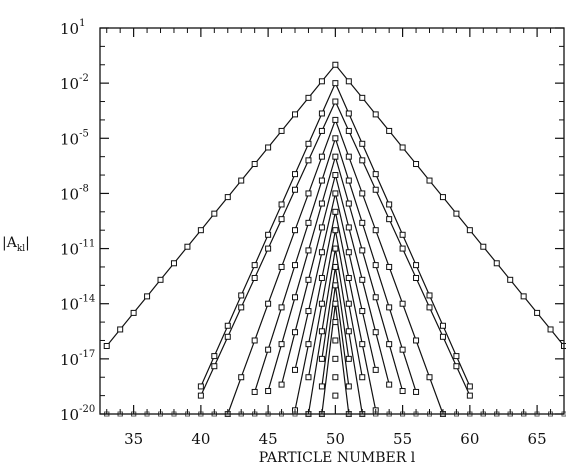 The width and height of the screenshot is (566, 468). I want to click on x-tick-label: 35, so click(133, 439).